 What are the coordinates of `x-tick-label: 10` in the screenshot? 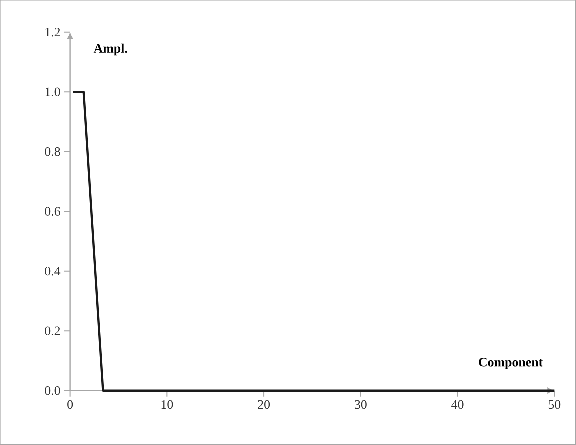 It's located at (168, 404).